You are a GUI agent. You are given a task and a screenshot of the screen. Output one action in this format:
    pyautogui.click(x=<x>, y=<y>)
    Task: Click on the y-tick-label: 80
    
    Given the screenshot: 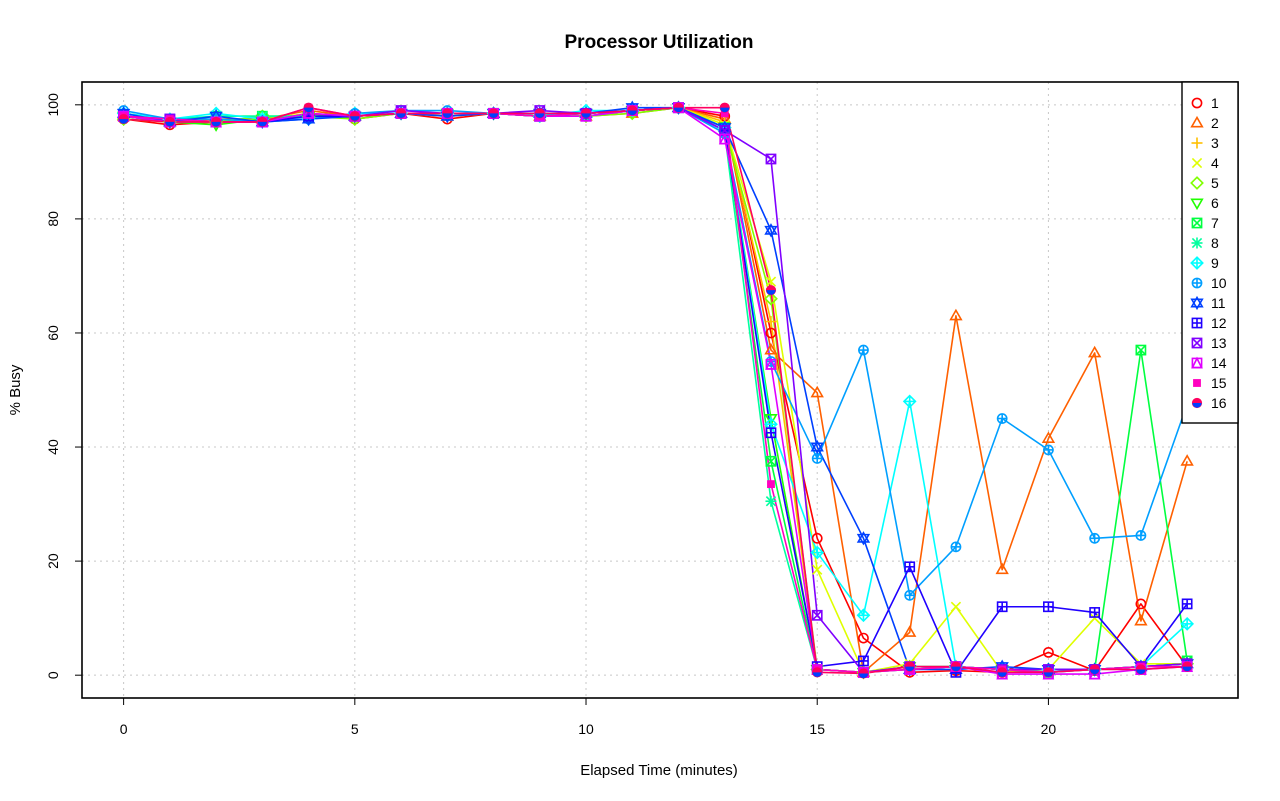 What is the action you would take?
    pyautogui.click(x=53, y=219)
    